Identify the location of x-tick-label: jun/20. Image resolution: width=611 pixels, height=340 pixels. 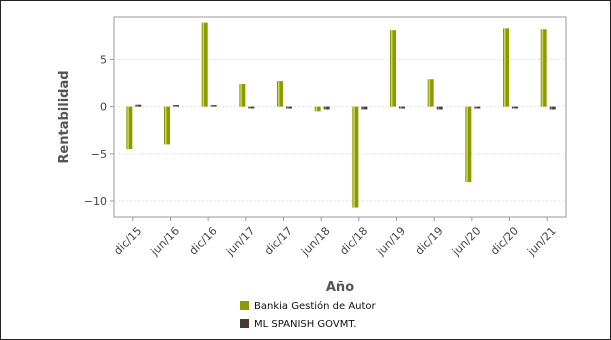
(466, 241).